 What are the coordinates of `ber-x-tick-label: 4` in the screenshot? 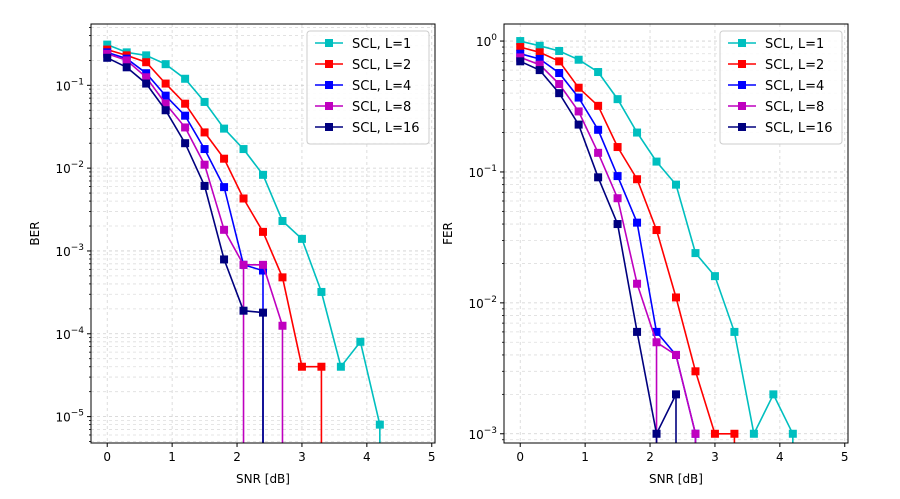 It's located at (367, 457).